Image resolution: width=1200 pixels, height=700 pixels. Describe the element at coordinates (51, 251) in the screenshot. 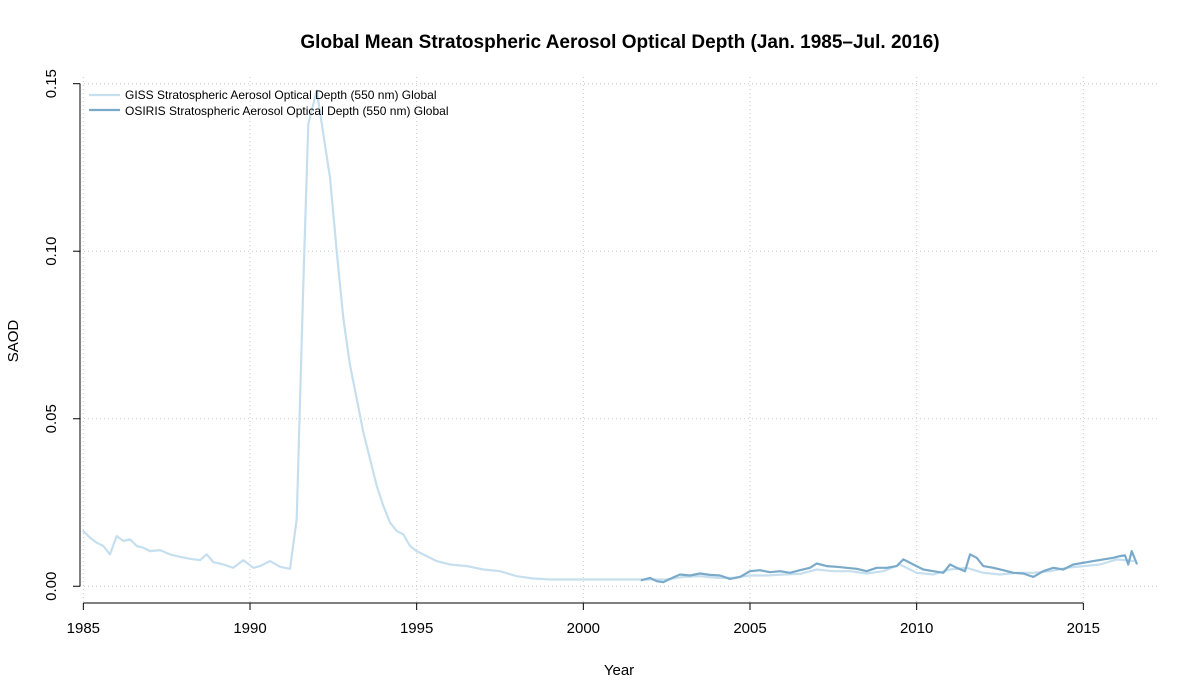

I see `y-tick-label-2: 0.10` at that location.